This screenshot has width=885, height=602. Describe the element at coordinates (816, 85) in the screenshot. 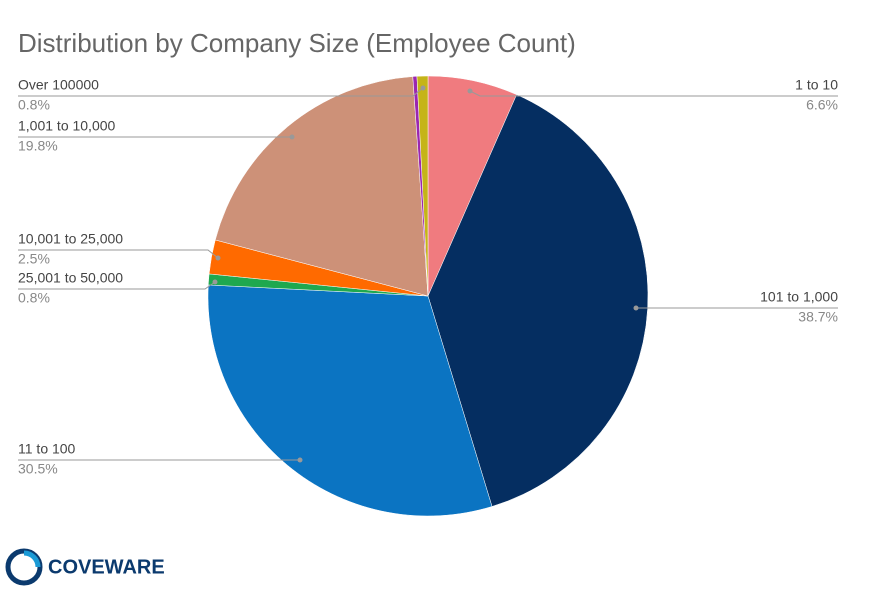

I see `slice-name: 1 to 10` at that location.